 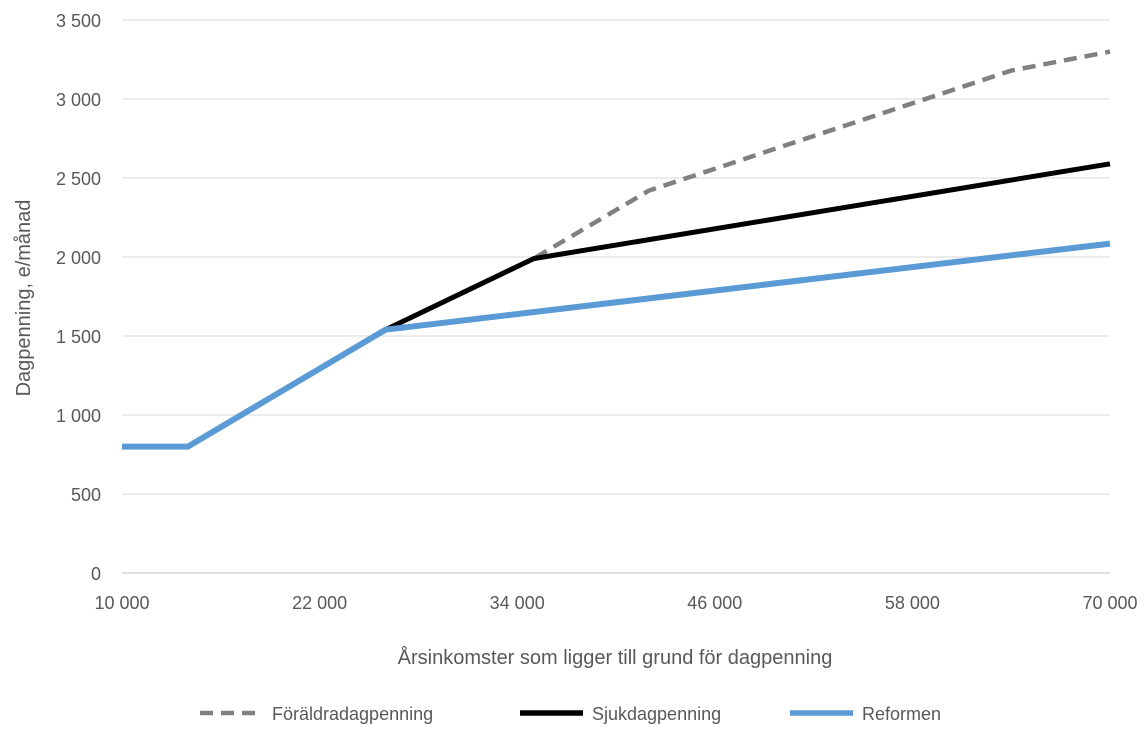 I want to click on y-axis-tick-labels: 0 500 1 000 1 500 2 000 2 500 3 000 3 500, so click(x=78, y=297).